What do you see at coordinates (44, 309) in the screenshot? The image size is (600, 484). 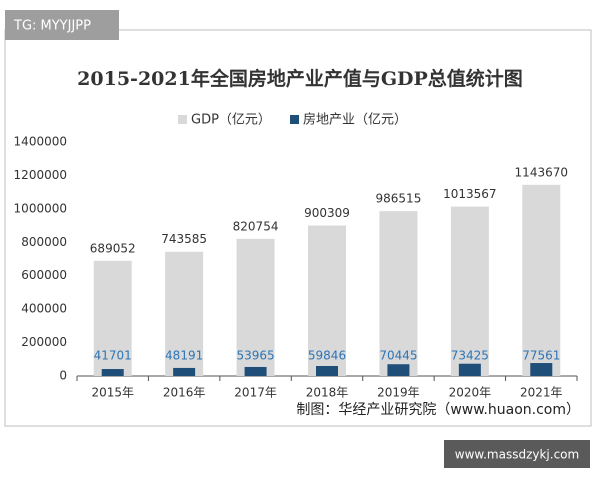 I see `y-tick-label: 400000` at bounding box center [44, 309].